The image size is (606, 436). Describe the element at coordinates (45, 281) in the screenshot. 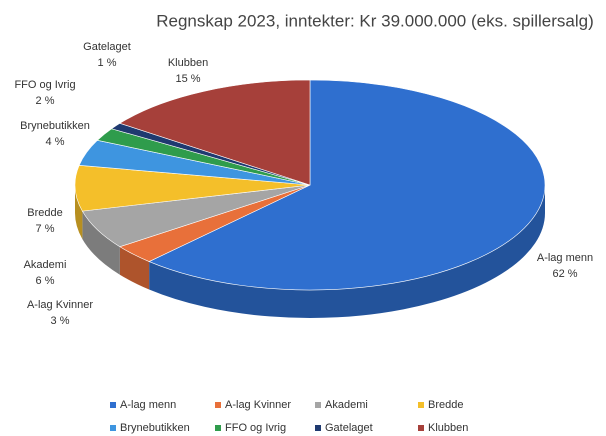

I see `data-label: 6 %` at that location.